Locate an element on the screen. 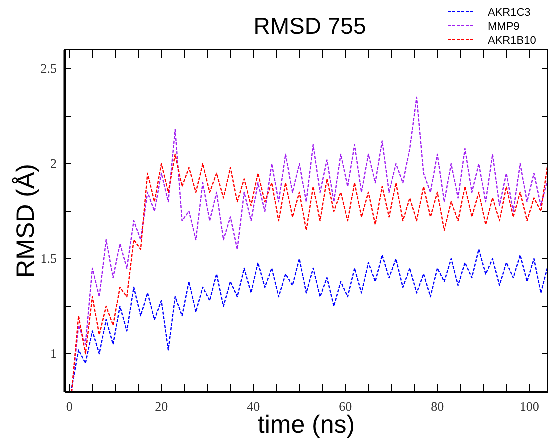 This screenshot has height=439, width=552. x-tick-label: 40 is located at coordinates (253, 406).